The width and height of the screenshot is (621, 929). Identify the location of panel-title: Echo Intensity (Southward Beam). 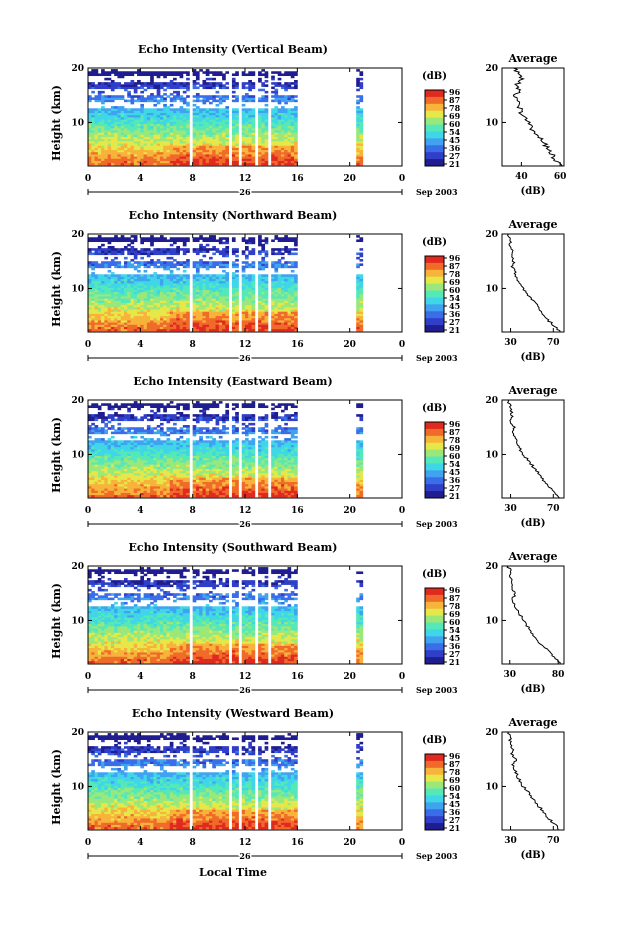
(233, 547).